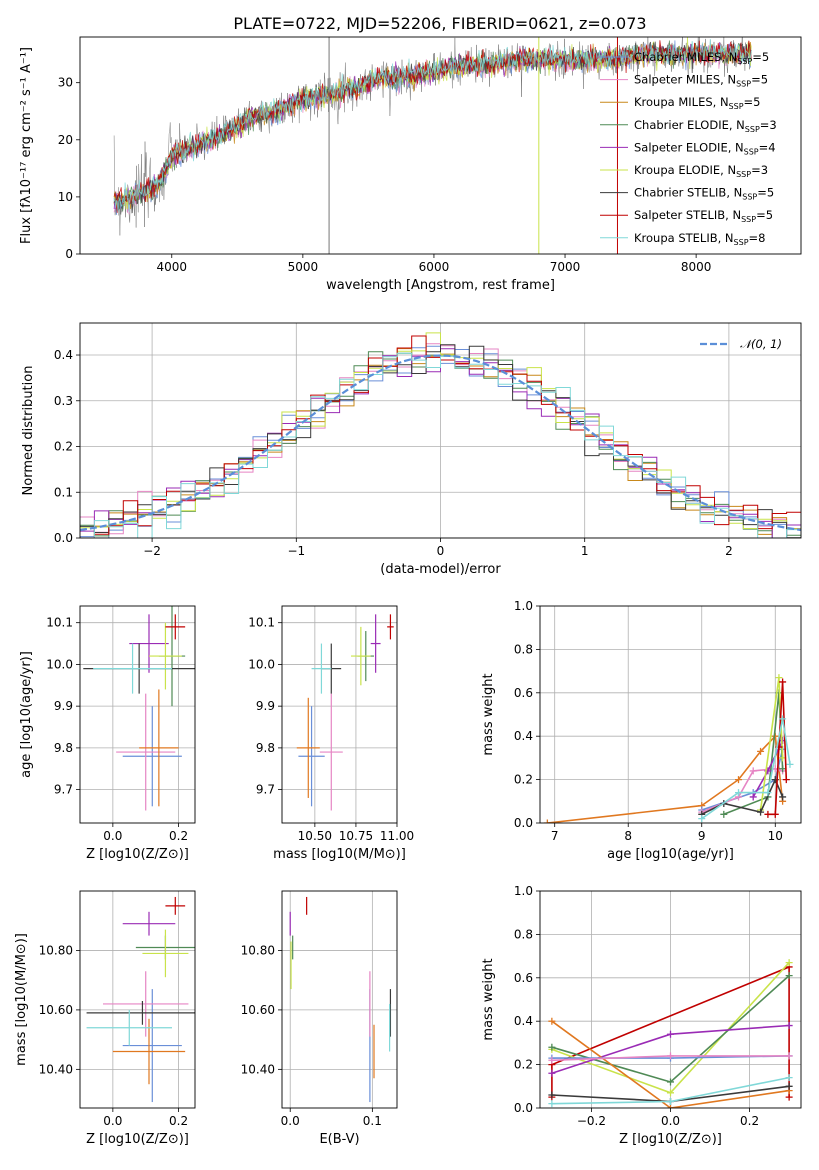 The width and height of the screenshot is (819, 1170). Describe the element at coordinates (339, 1139) in the screenshot. I see `x-axis-label: E(B-V)` at that location.